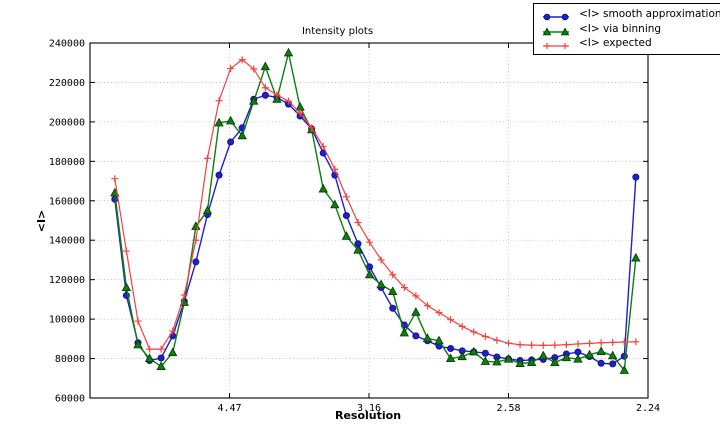 The height and width of the screenshot is (444, 720). Describe the element at coordinates (67, 122) in the screenshot. I see `y-tick-label: 200000` at that location.